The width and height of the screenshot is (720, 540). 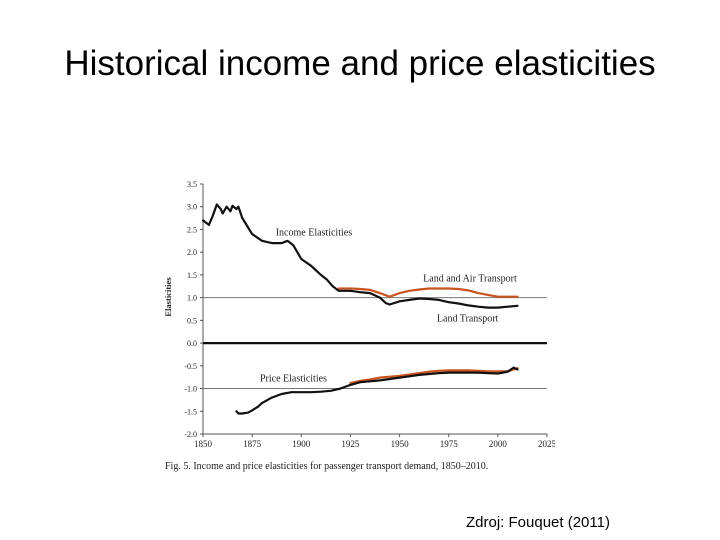 I want to click on y-tick-label: 3.0, so click(x=192, y=207).